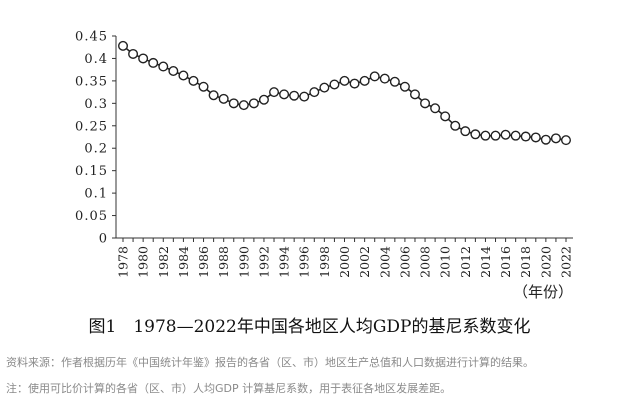 The height and width of the screenshot is (414, 619). What do you see at coordinates (304, 262) in the screenshot?
I see `x-tick-label: 1996` at bounding box center [304, 262].